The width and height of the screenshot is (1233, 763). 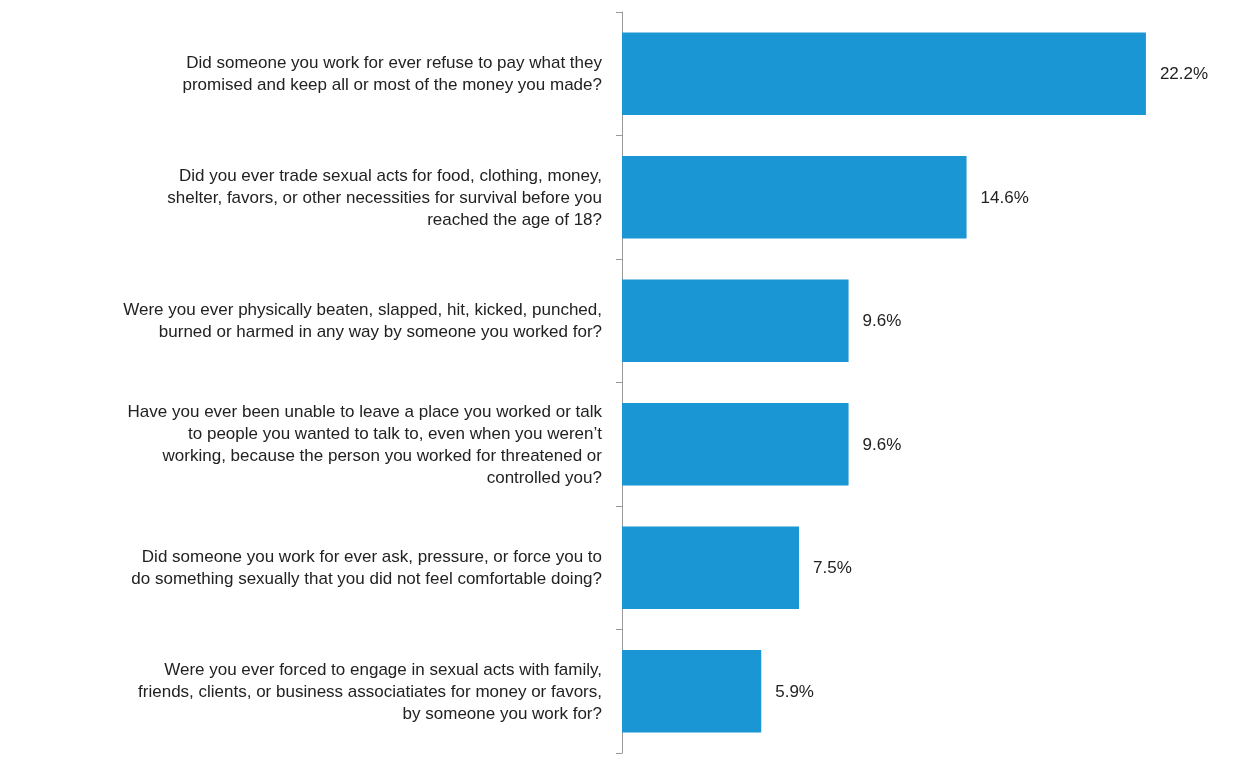 I want to click on y-tick-label: Did someone you work for ever refuse to pay what they promised and keep all or most of the money you made?, so click(x=392, y=74).